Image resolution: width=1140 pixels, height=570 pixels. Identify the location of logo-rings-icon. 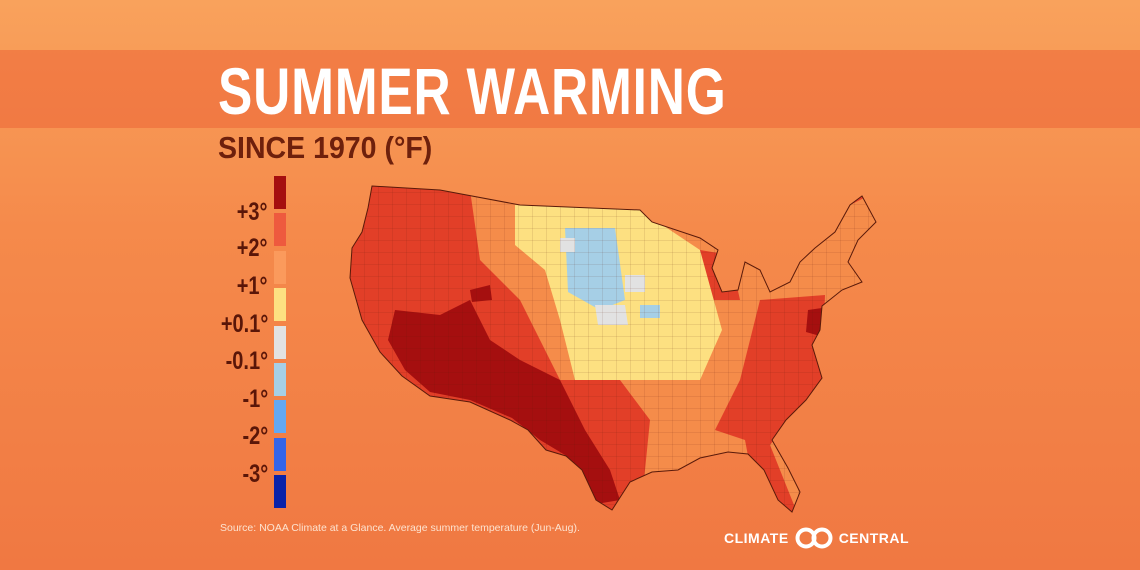
(814, 538).